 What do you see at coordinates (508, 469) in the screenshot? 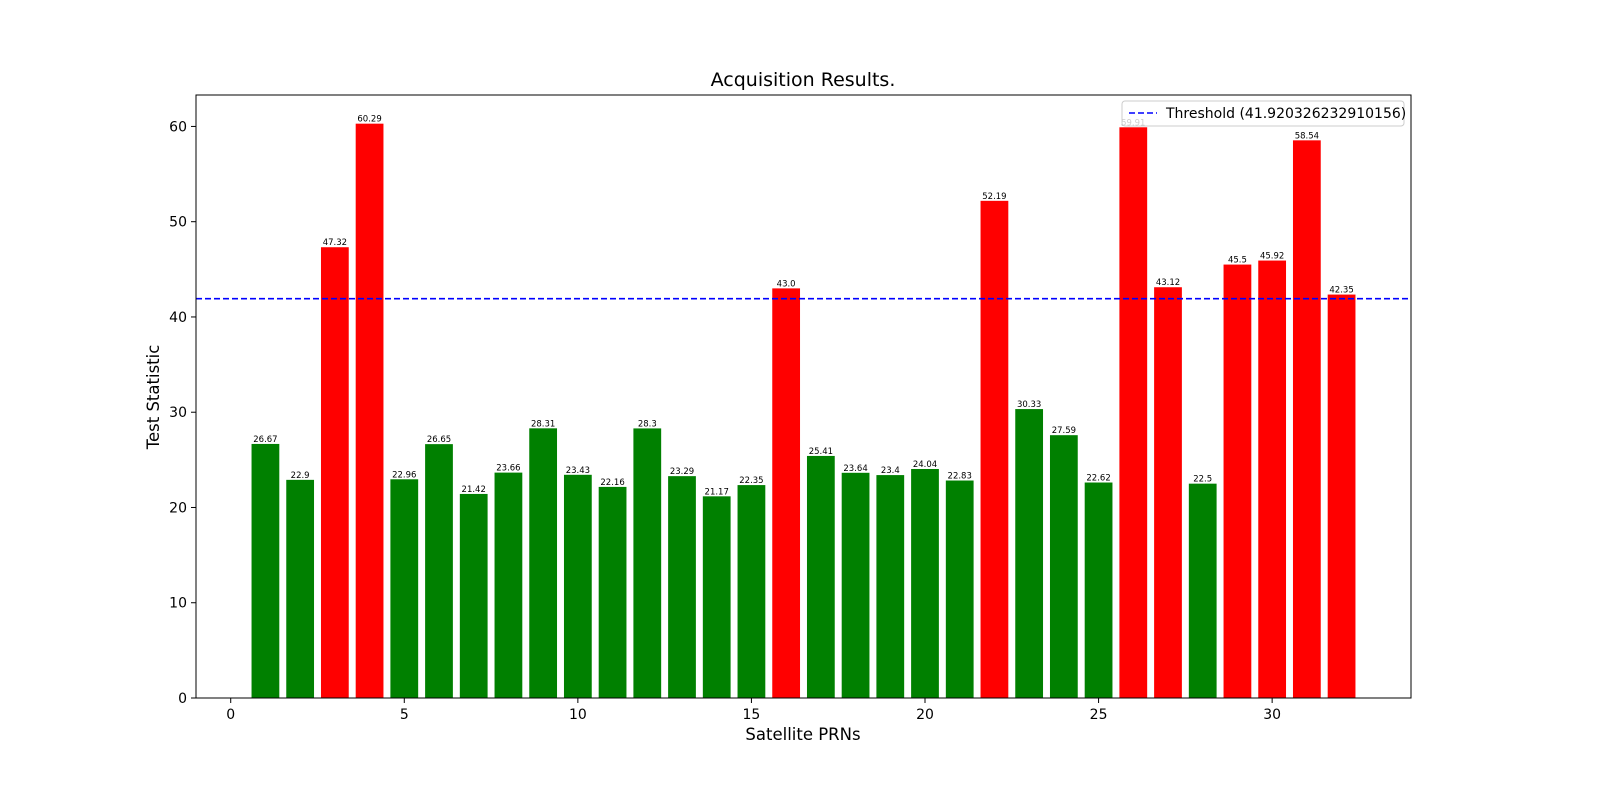
I see `bar-value-label: 23.66` at bounding box center [508, 469].